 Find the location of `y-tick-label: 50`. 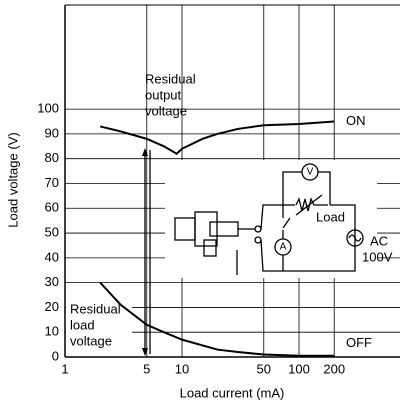

y-tick-label: 50 is located at coordinates (52, 231).